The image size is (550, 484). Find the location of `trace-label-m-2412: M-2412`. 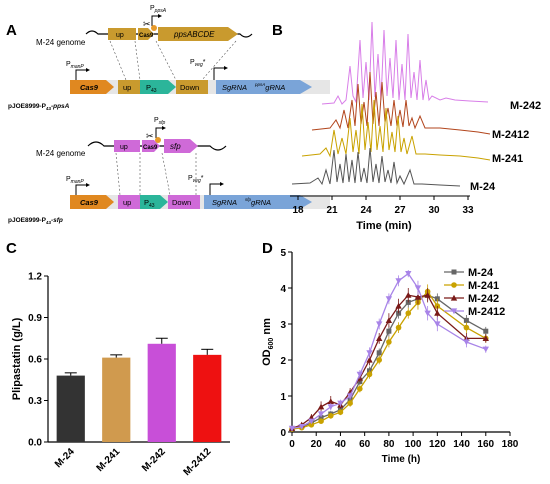

trace-label-m-2412: M-2412 is located at coordinates (510, 135).